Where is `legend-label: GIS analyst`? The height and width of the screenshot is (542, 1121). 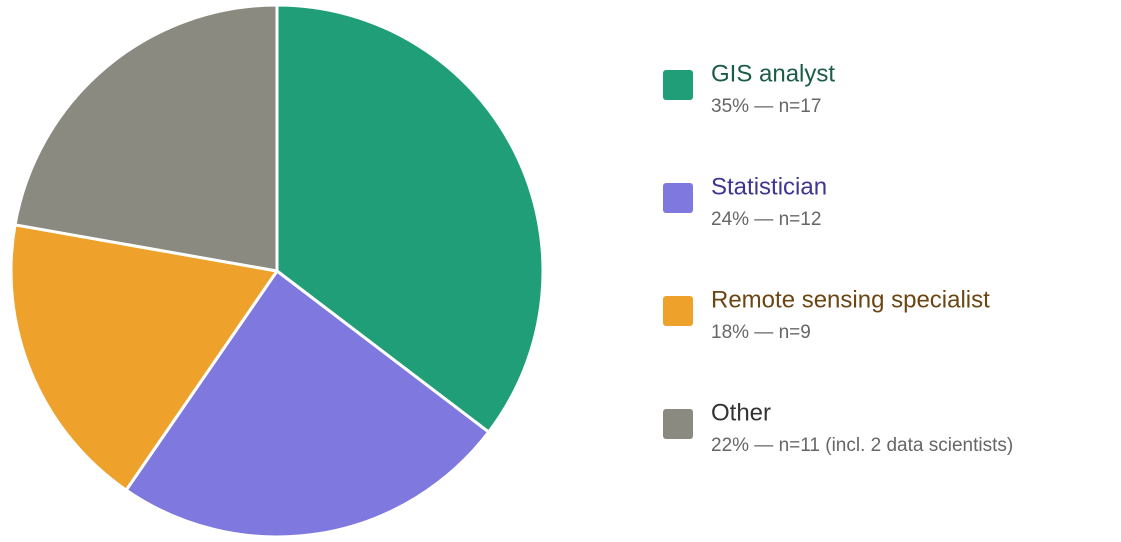
legend-label: GIS analyst is located at coordinates (773, 73).